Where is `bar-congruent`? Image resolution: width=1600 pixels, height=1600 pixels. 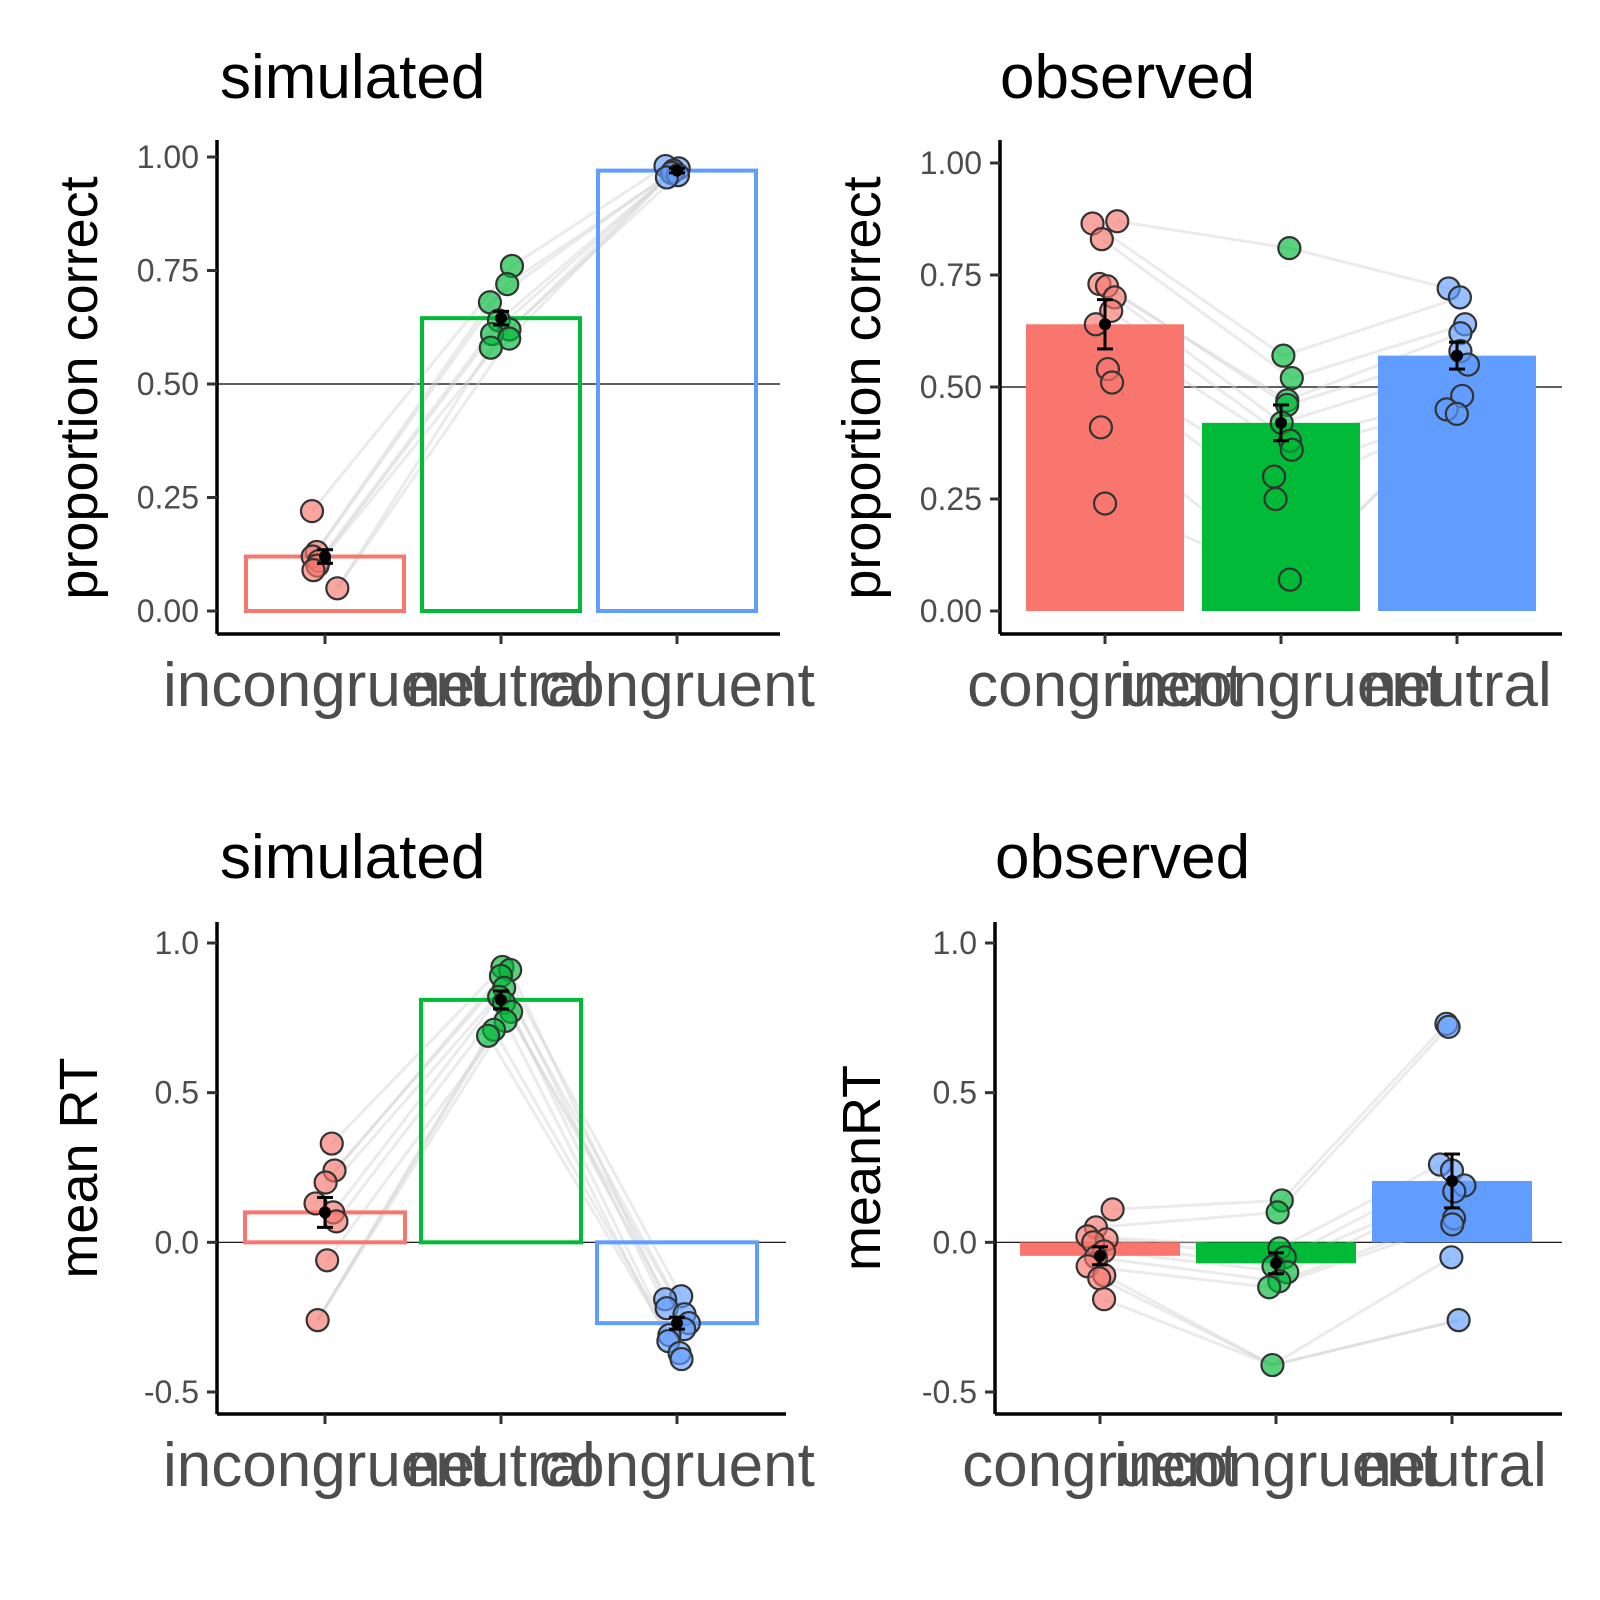 bar-congruent is located at coordinates (677, 390).